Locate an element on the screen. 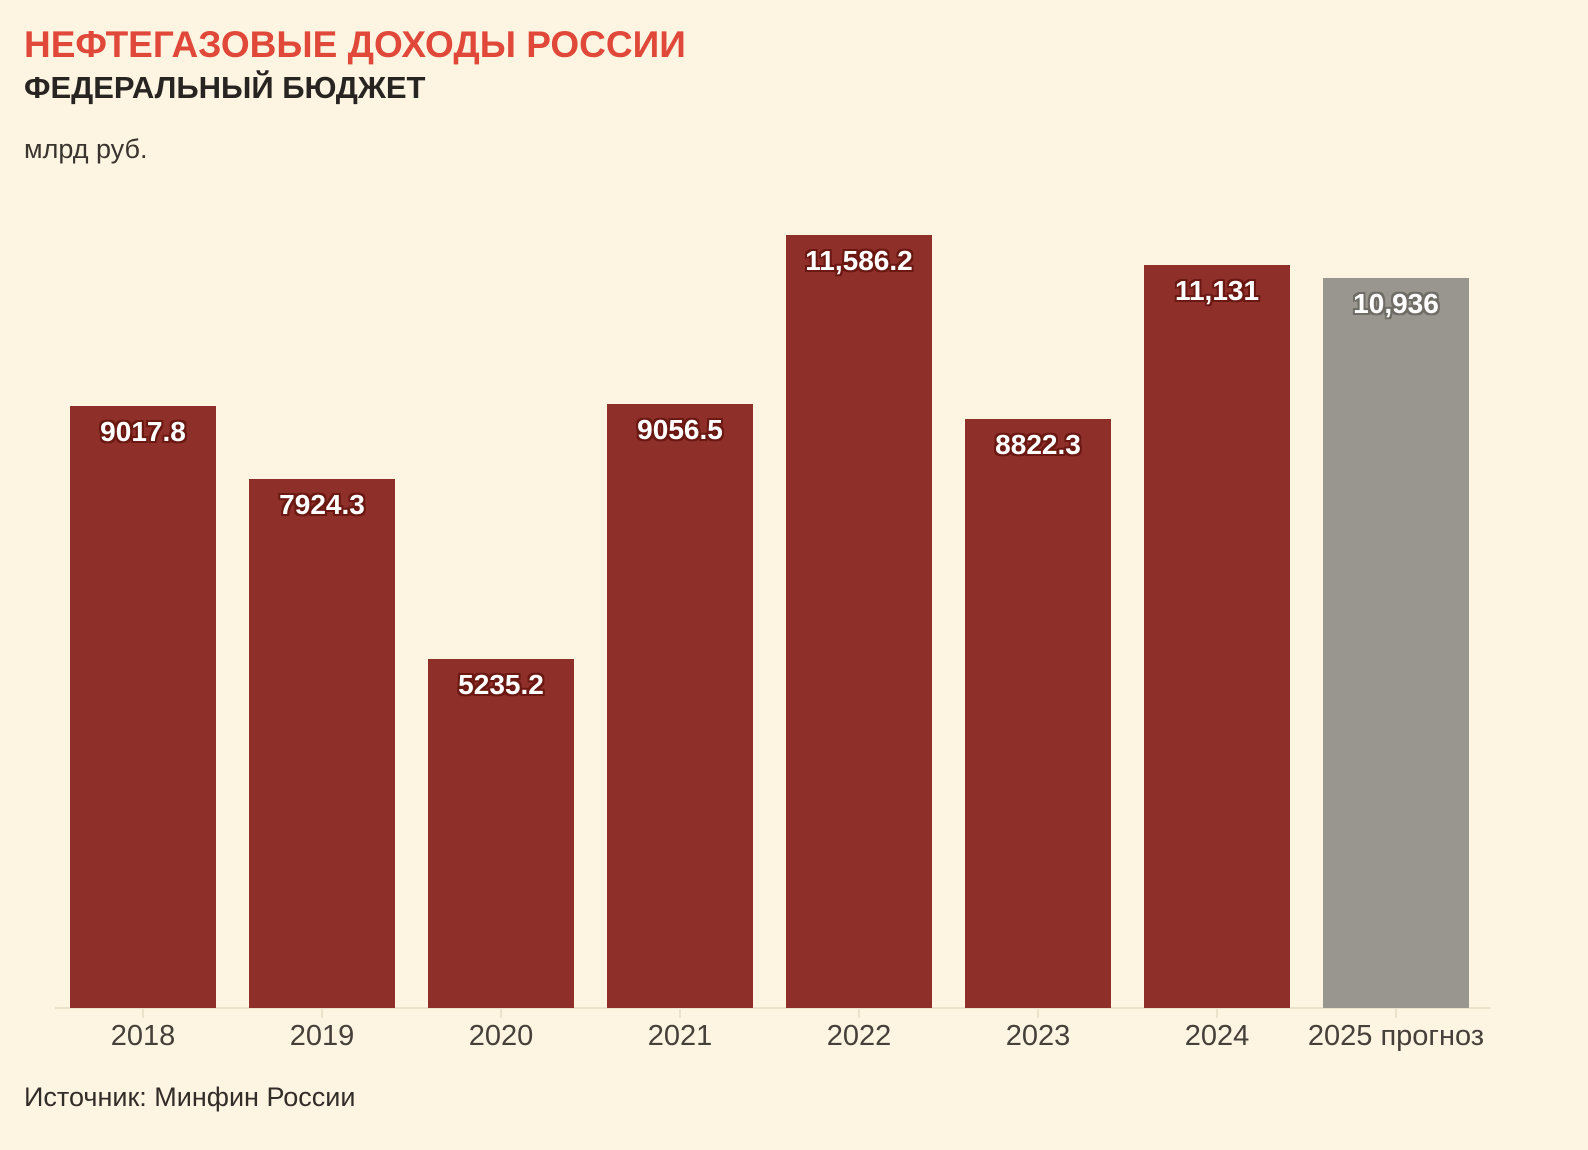  page-subtitle: ФЕДЕРАЛЬНЫЙ БЮДЖЕТ is located at coordinates (225, 87).